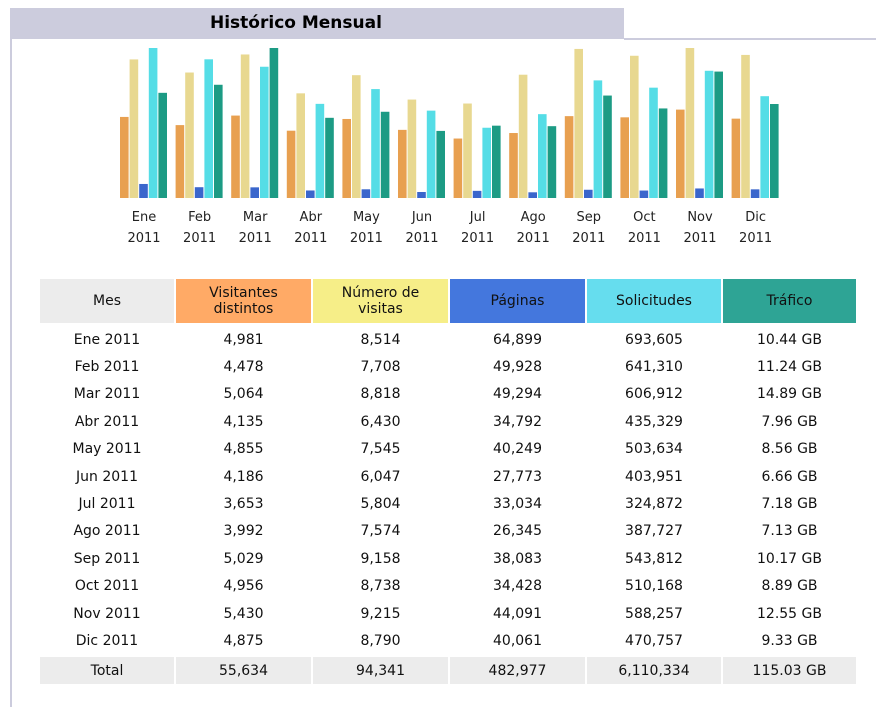 Image resolution: width=876 pixels, height=707 pixels. Describe the element at coordinates (107, 394) in the screenshot. I see `table-cell: Mar 2011` at that location.